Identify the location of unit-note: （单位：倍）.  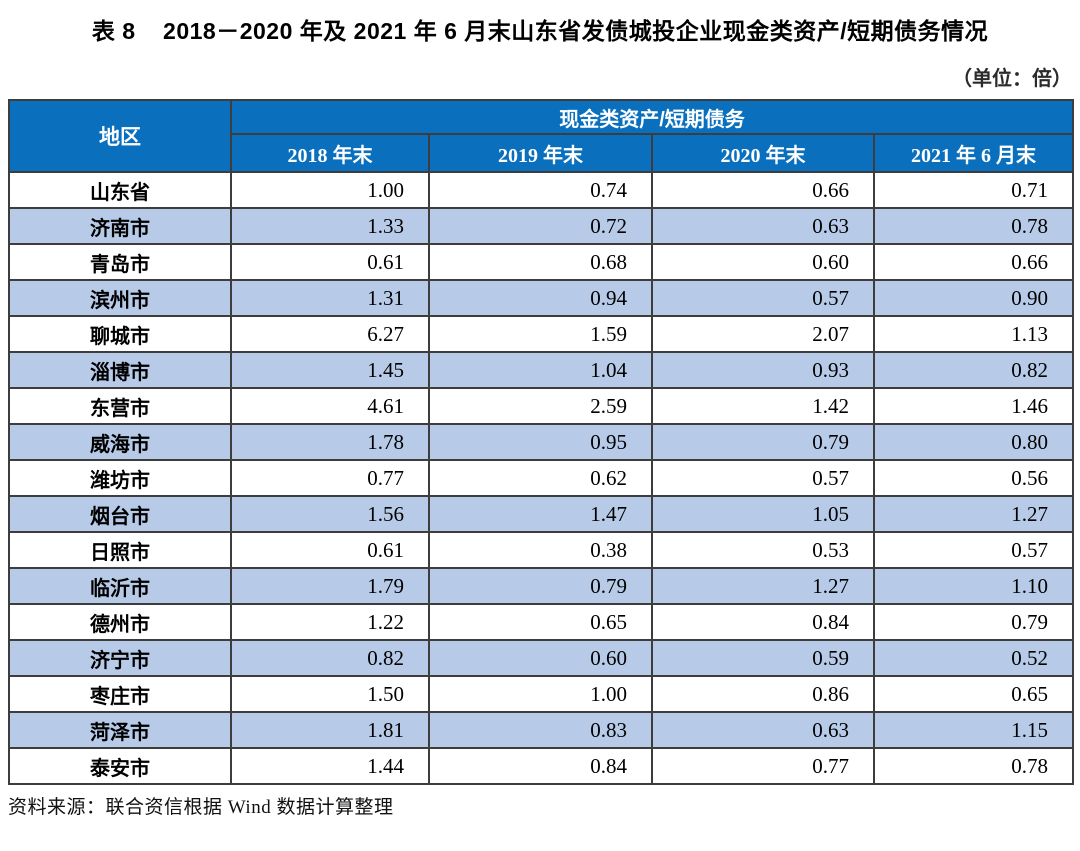
(1012, 79).